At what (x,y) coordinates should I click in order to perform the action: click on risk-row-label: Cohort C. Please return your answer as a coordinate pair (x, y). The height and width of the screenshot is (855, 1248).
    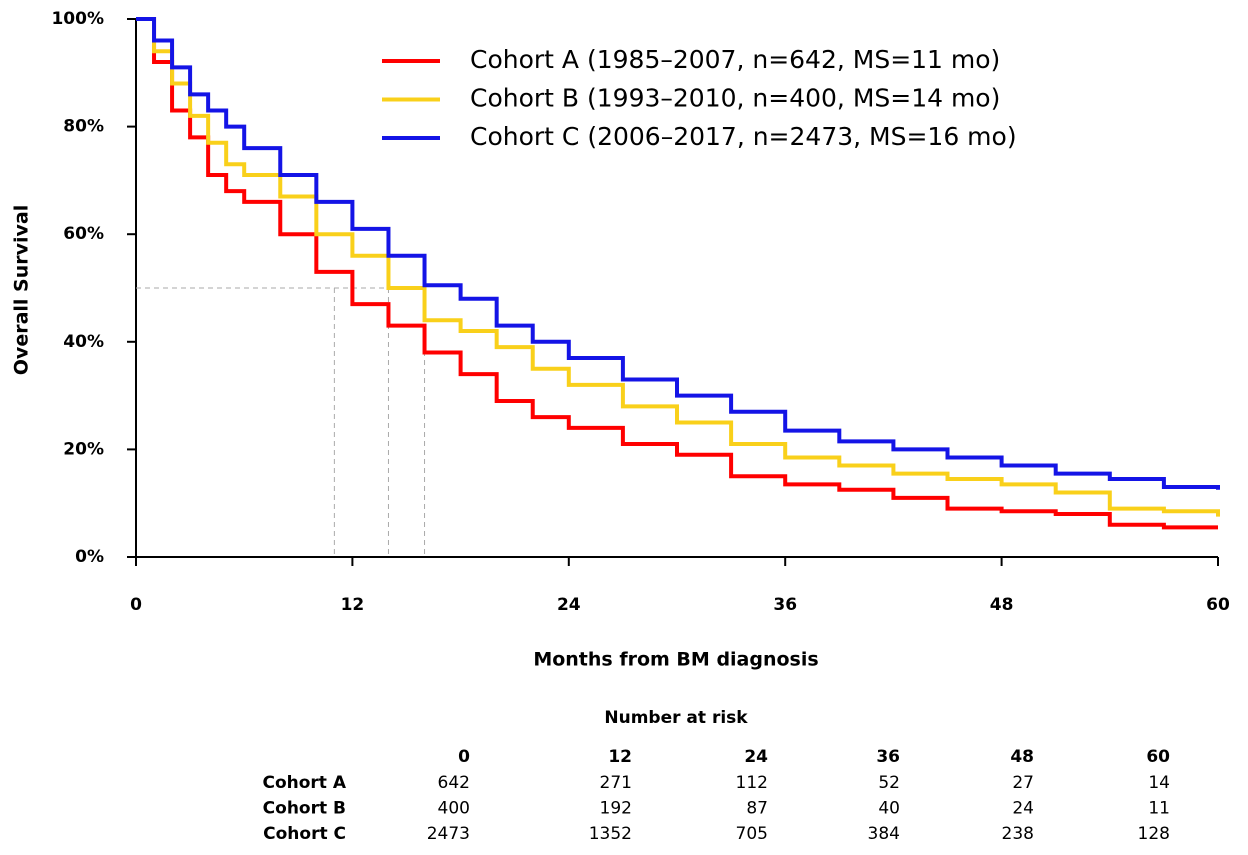
    Looking at the image, I should click on (304, 834).